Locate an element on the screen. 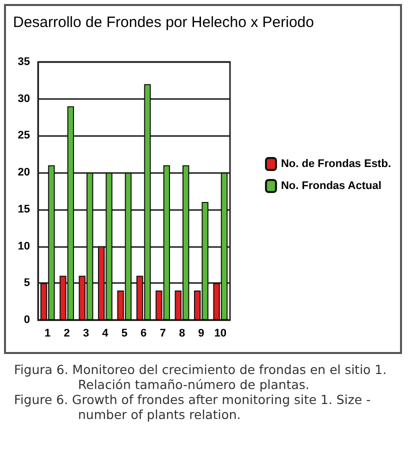 The image size is (414, 456). x-tick-label: 8 is located at coordinates (182, 334).